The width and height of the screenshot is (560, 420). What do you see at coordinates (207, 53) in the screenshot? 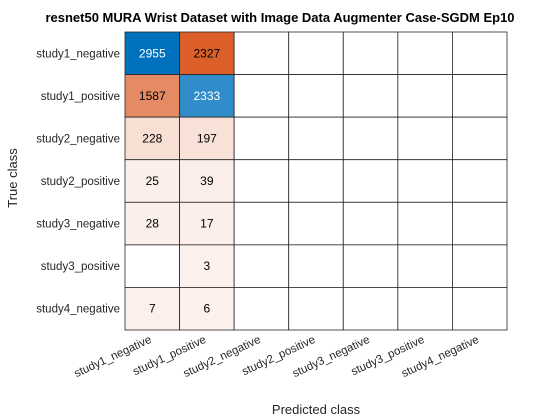
I see `cell-value-label: 2327` at bounding box center [207, 53].